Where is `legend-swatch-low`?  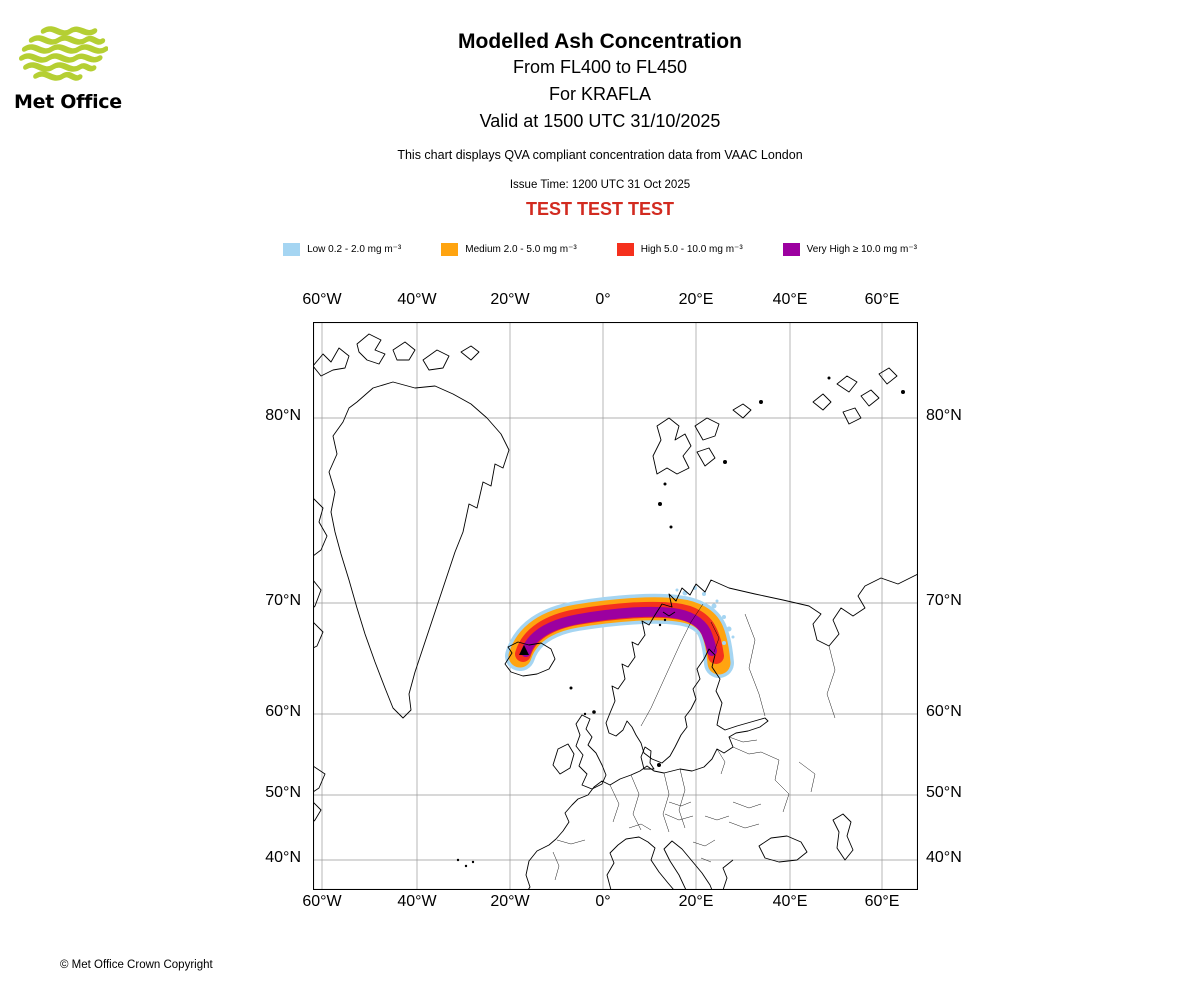
legend-swatch-low is located at coordinates (292, 249).